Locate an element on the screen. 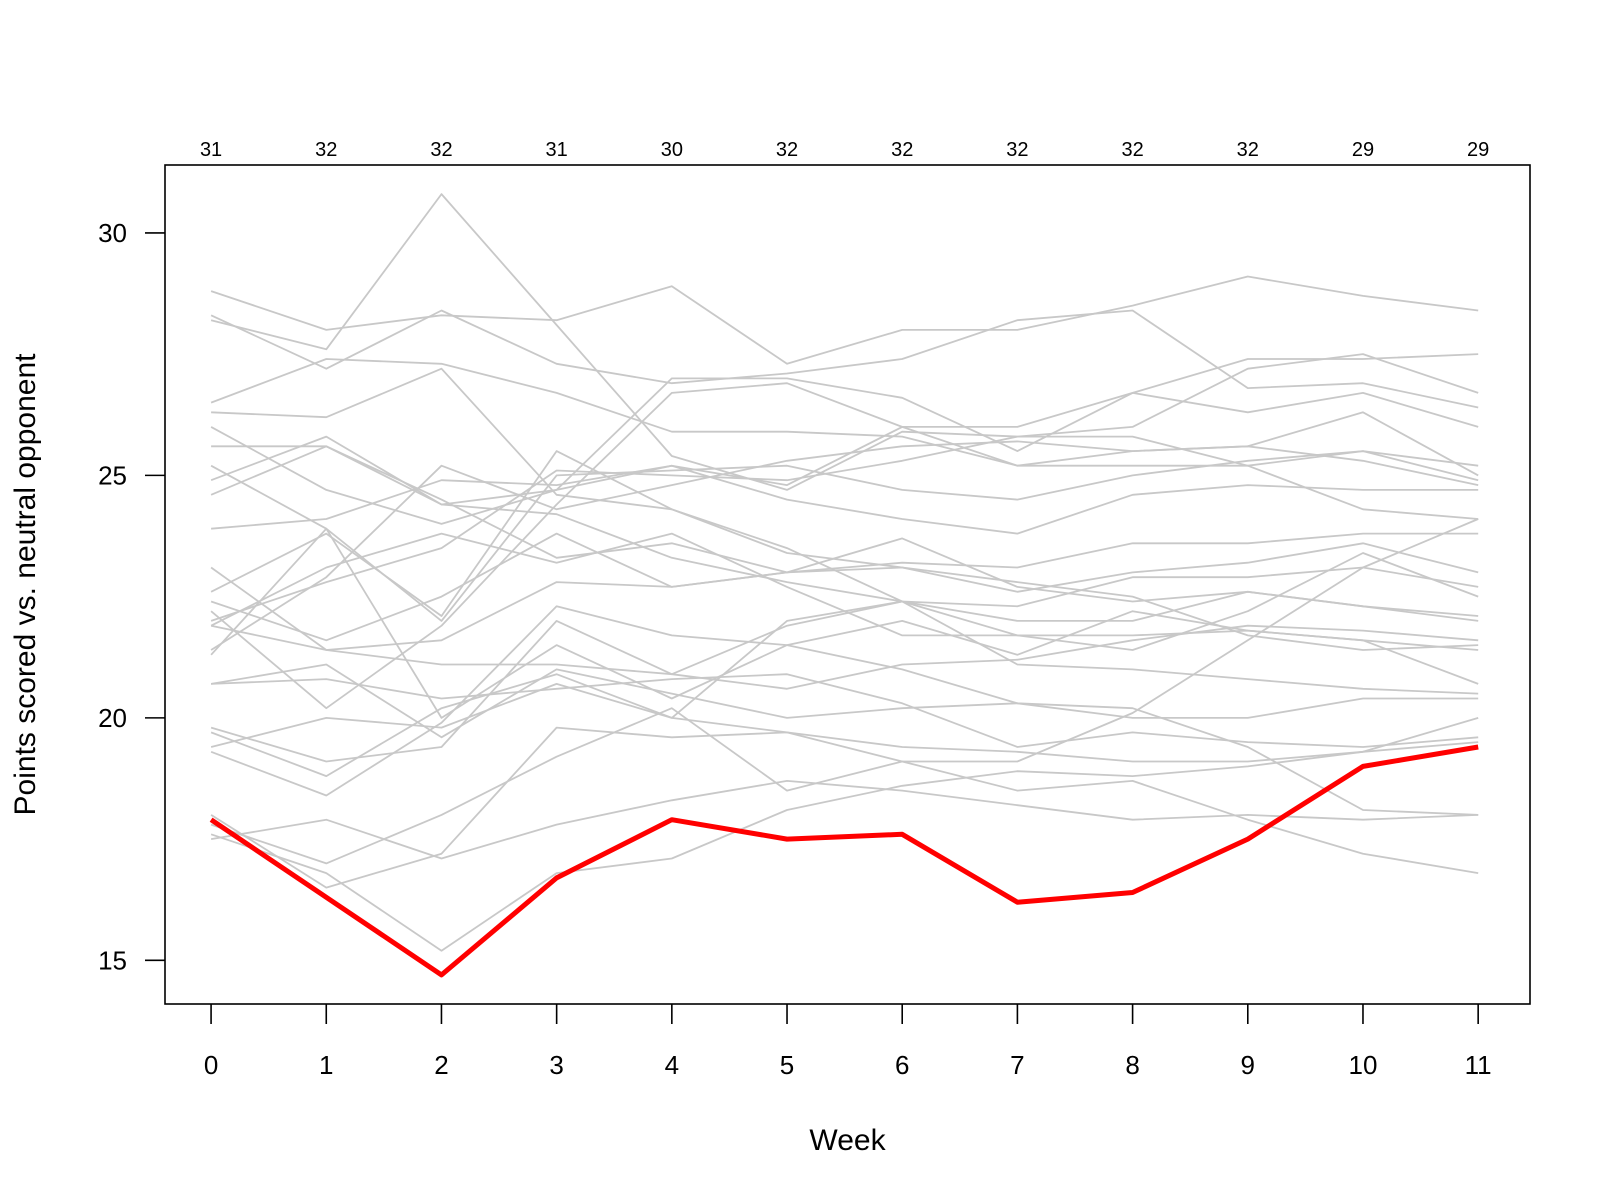 This screenshot has width=1600, height=1200. y-tick-label: 30 is located at coordinates (112, 233).